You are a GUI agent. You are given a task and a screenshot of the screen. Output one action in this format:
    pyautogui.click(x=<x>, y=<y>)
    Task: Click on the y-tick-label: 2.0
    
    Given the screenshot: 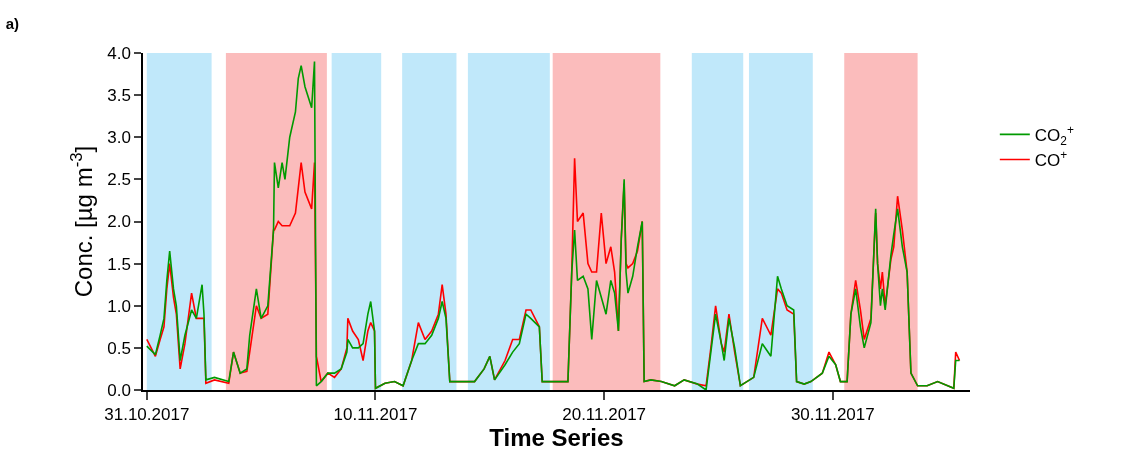 What is the action you would take?
    pyautogui.click(x=119, y=222)
    